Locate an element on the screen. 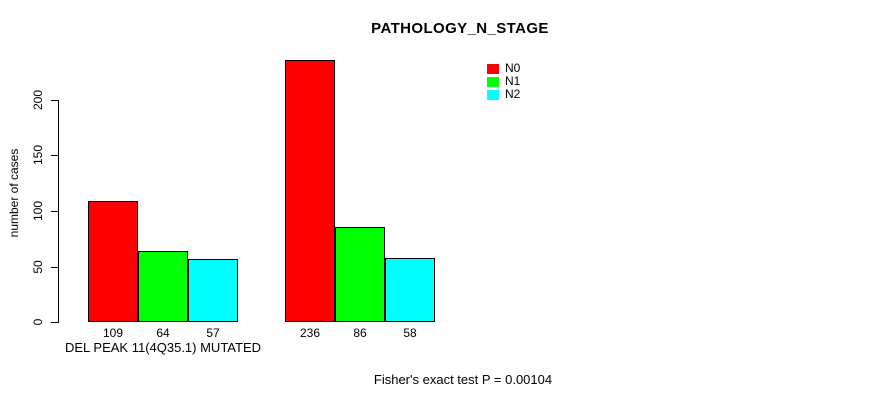  legend: N0 N1 N2 is located at coordinates (503, 81).